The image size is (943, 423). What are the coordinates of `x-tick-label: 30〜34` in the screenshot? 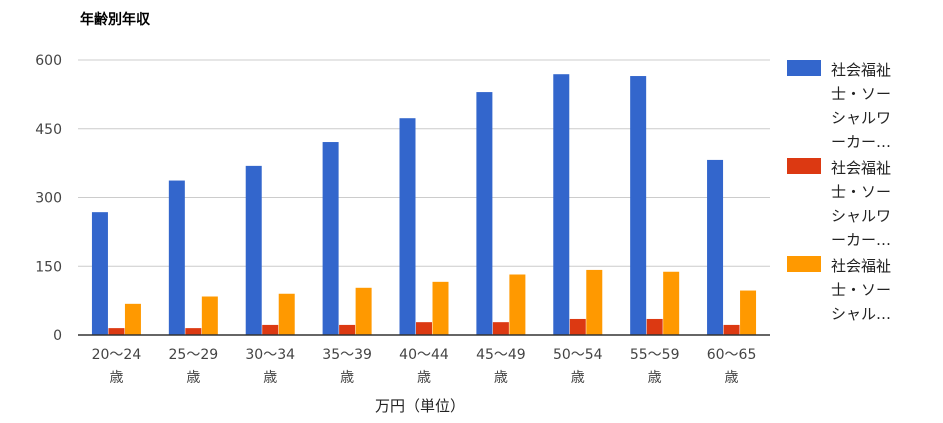 It's located at (270, 355).